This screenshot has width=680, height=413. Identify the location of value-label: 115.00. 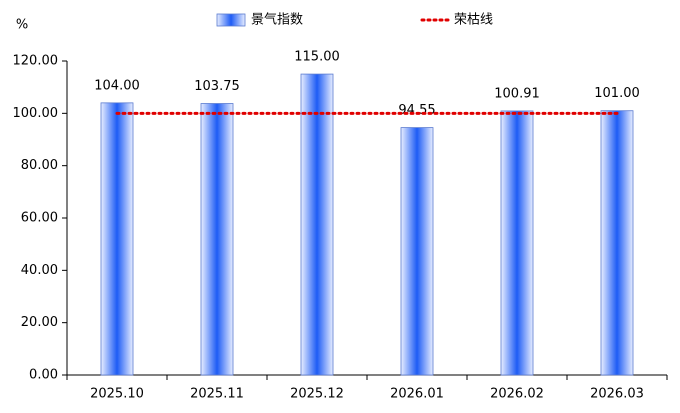
(317, 57).